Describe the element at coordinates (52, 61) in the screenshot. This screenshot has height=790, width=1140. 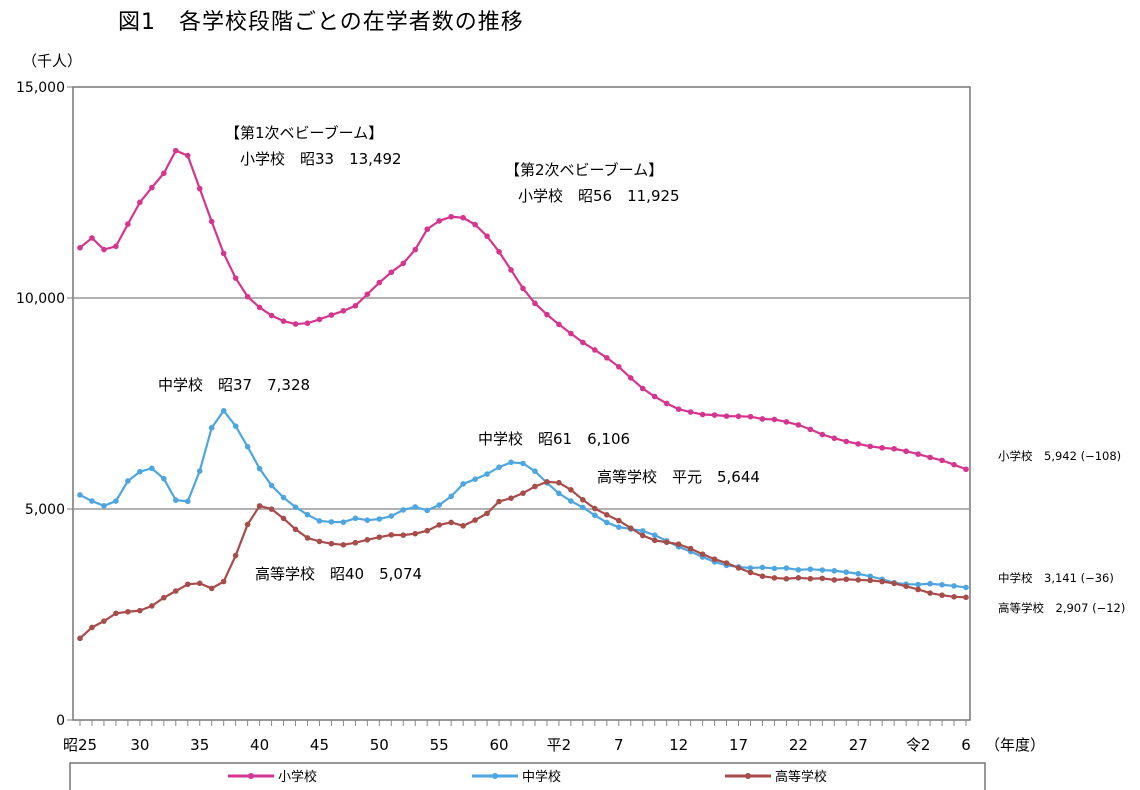
I see `y-axis-label: （千人）` at that location.